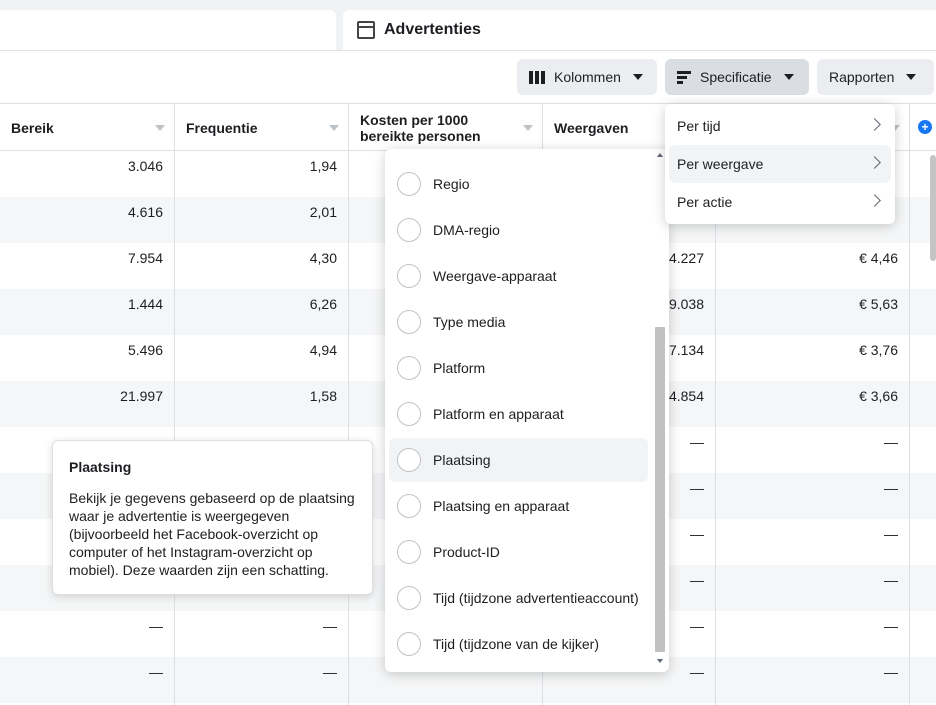 This screenshot has width=936, height=705. What do you see at coordinates (737, 77) in the screenshot?
I see `breakdown-button: Specificatie` at bounding box center [737, 77].